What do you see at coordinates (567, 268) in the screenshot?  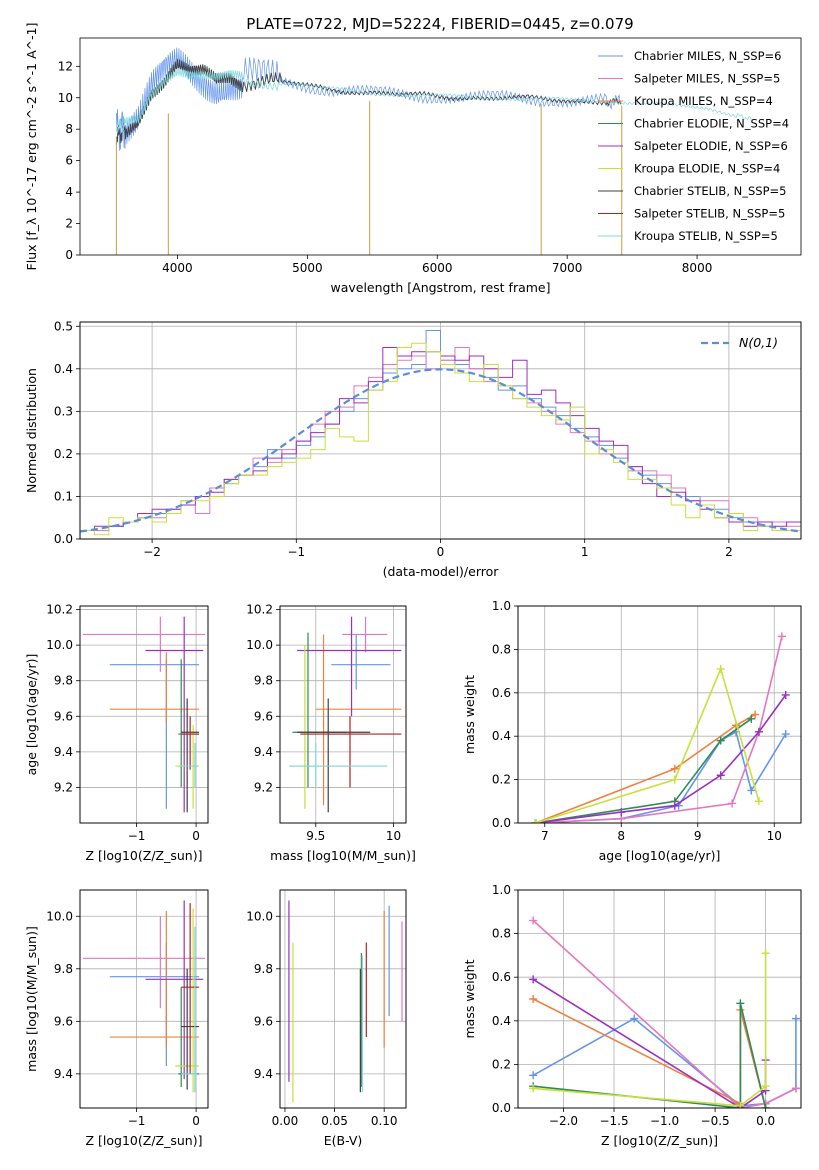 I see `x-tick-label: 7000` at bounding box center [567, 268].